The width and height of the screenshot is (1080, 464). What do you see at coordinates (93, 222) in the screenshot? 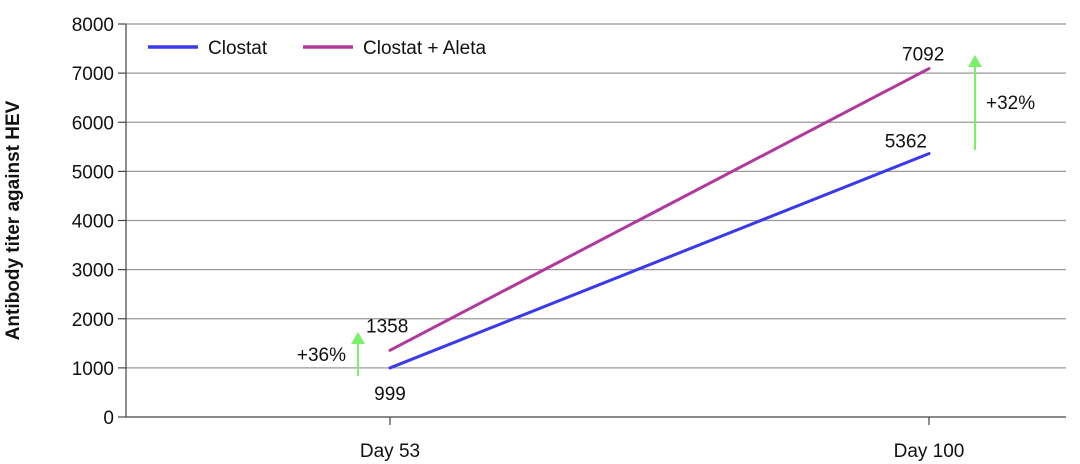
I see `y-tick-label: 4000` at bounding box center [93, 222].